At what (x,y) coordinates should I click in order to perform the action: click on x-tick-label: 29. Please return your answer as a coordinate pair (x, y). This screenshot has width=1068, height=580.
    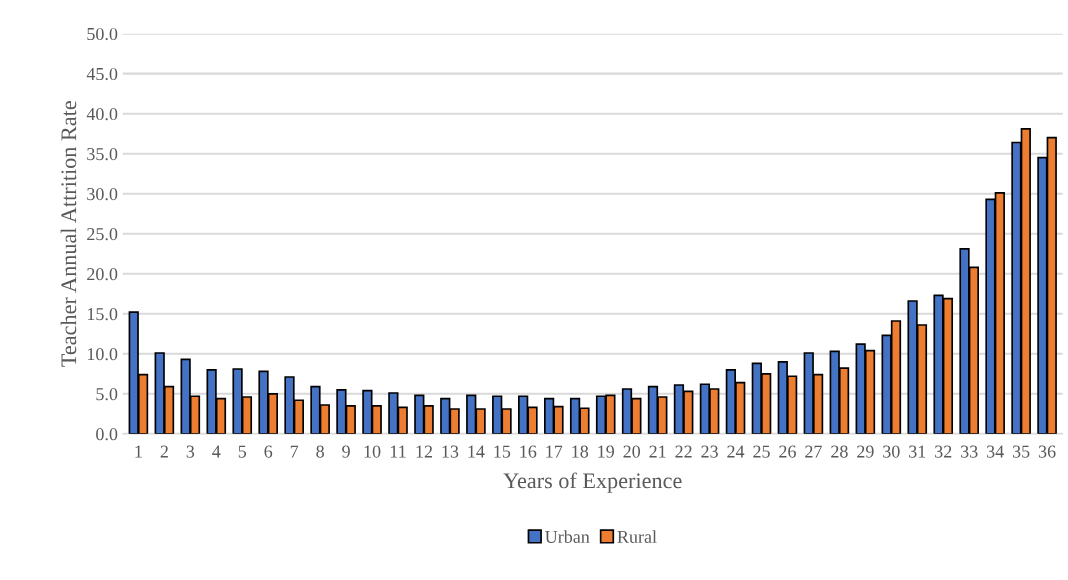
    Looking at the image, I should click on (865, 451).